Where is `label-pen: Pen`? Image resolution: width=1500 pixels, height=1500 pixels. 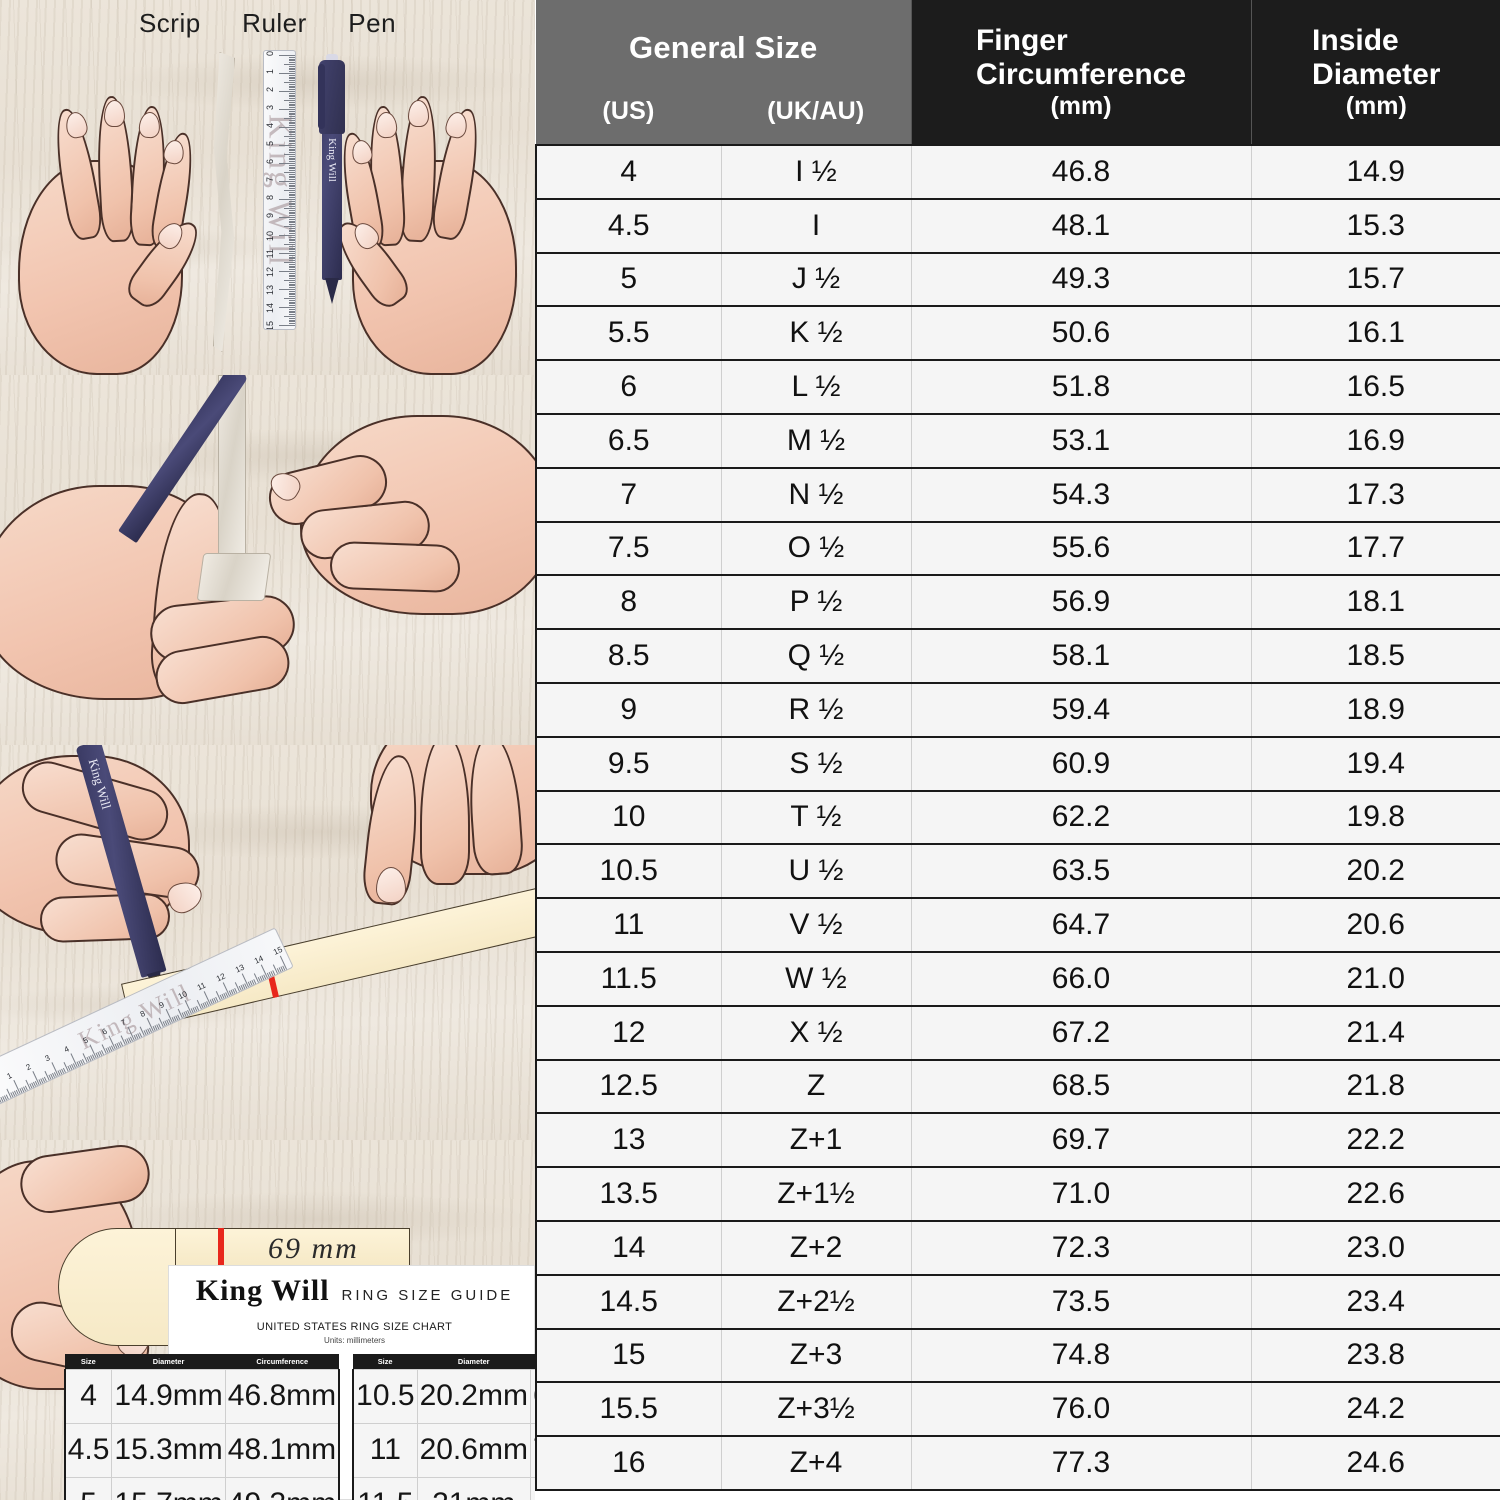
label-pen: Pen is located at coordinates (372, 23).